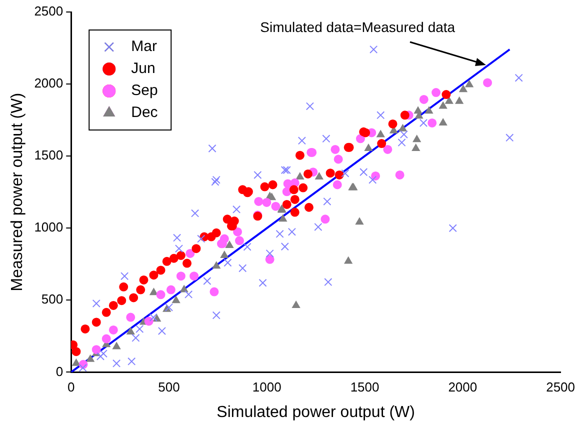 Image resolution: width=578 pixels, height=430 pixels. What do you see at coordinates (463, 387) in the screenshot?
I see `x-tick-label: 2000` at bounding box center [463, 387].